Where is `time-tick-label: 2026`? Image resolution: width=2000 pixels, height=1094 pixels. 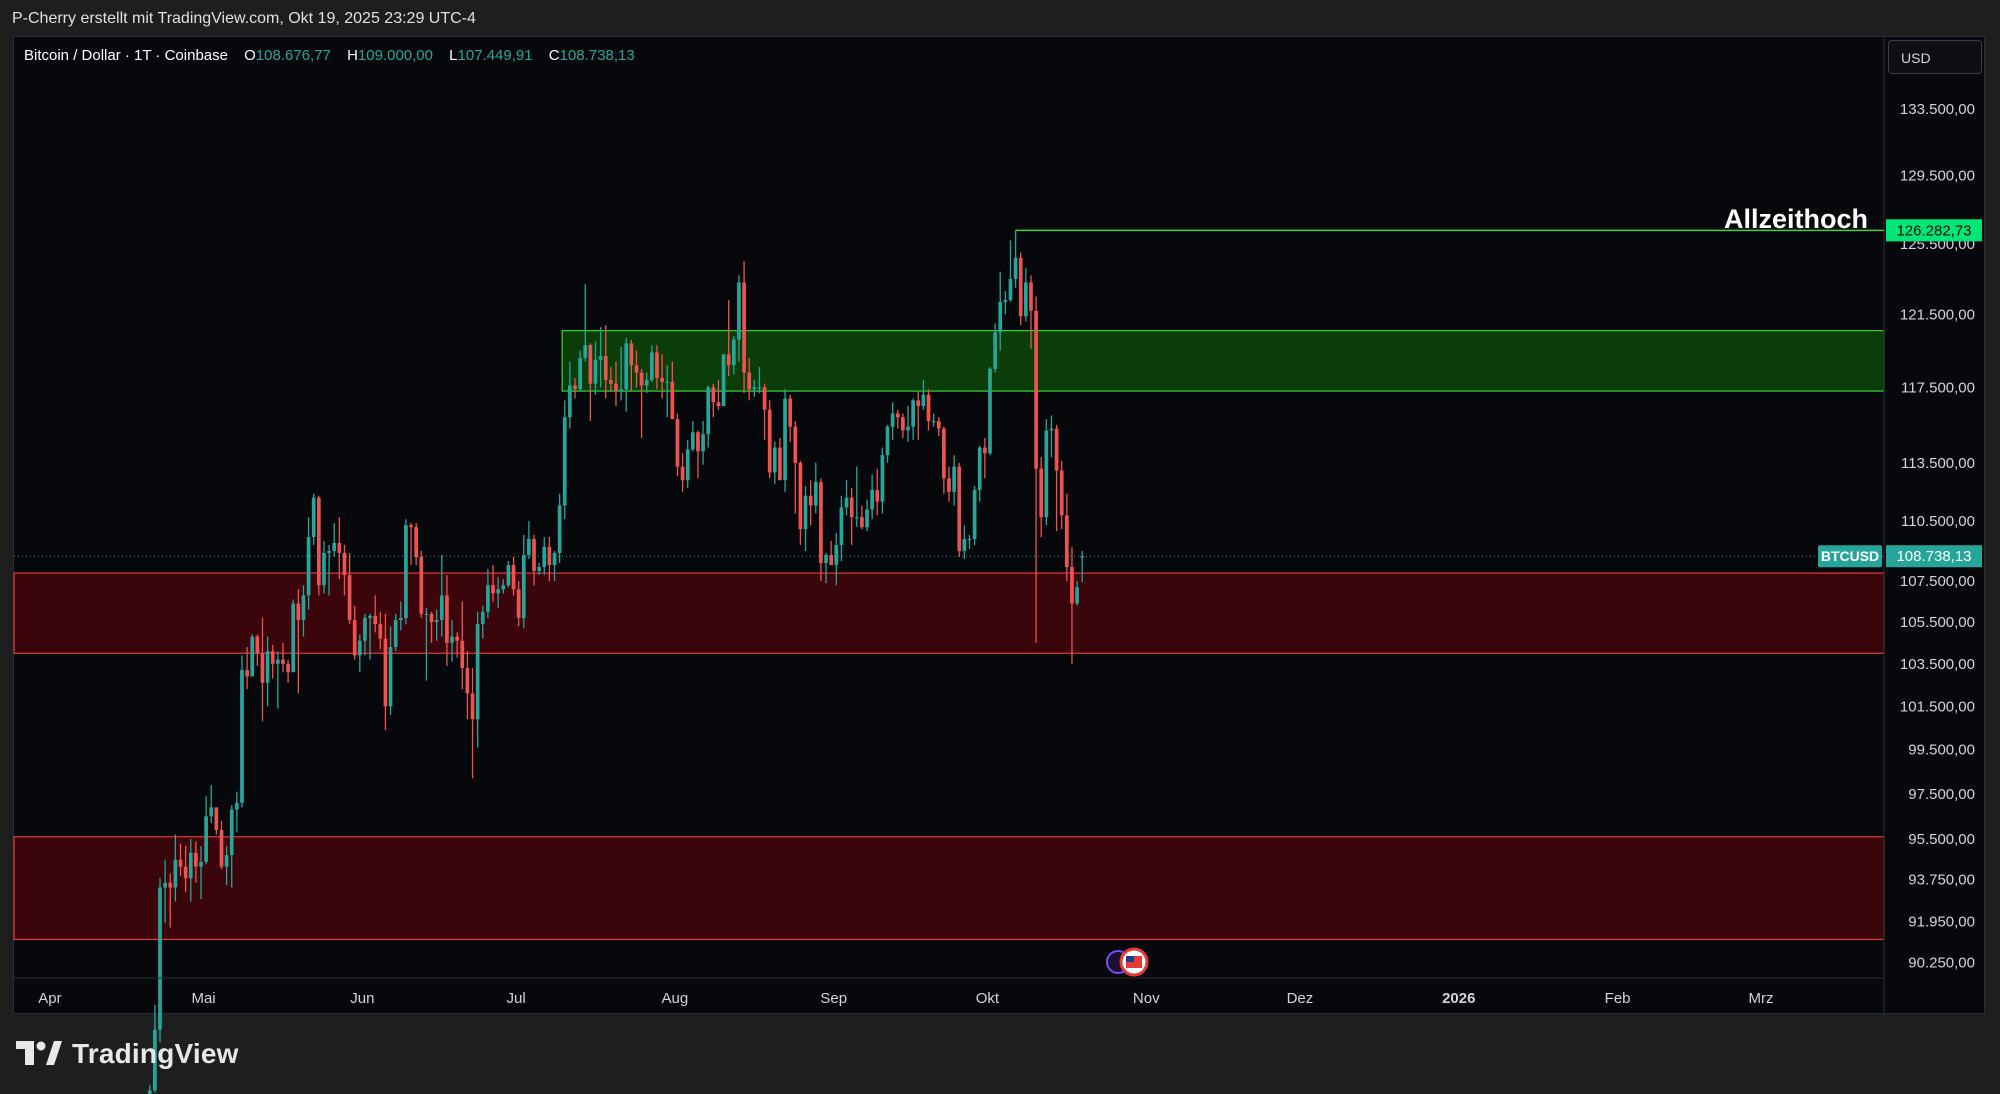 time-tick-label: 2026 is located at coordinates (1458, 998).